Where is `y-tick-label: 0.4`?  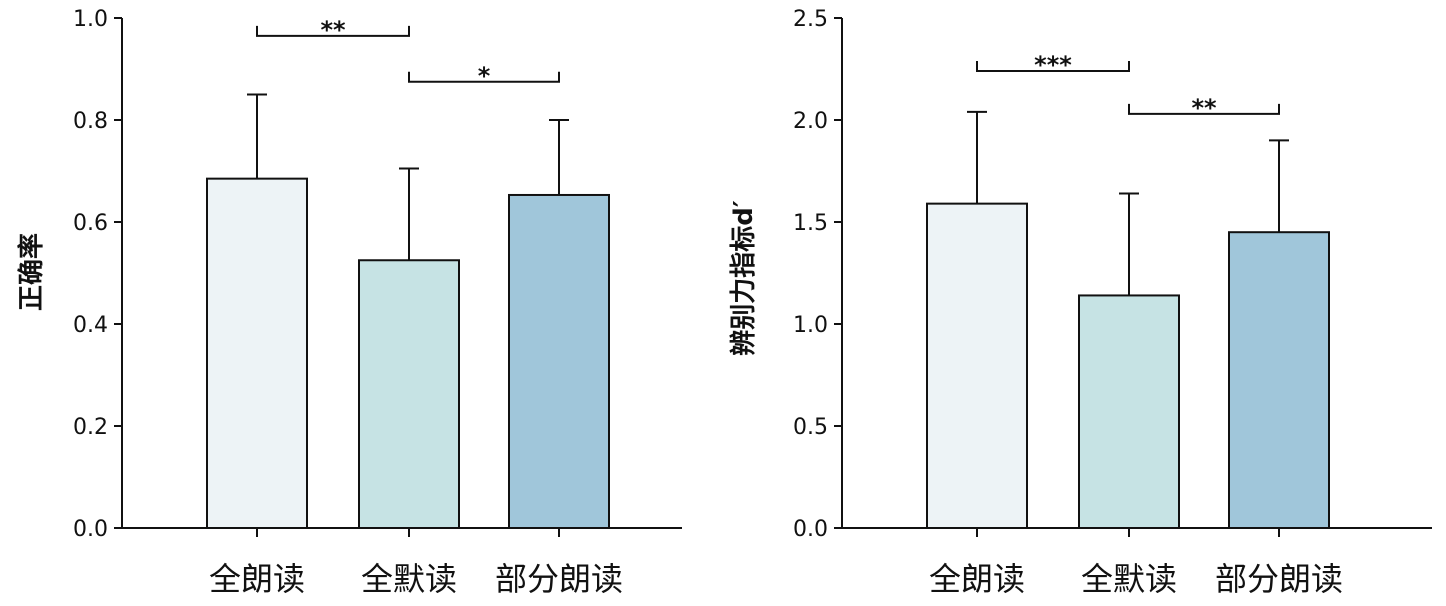
y-tick-label: 0.4 is located at coordinates (90, 325).